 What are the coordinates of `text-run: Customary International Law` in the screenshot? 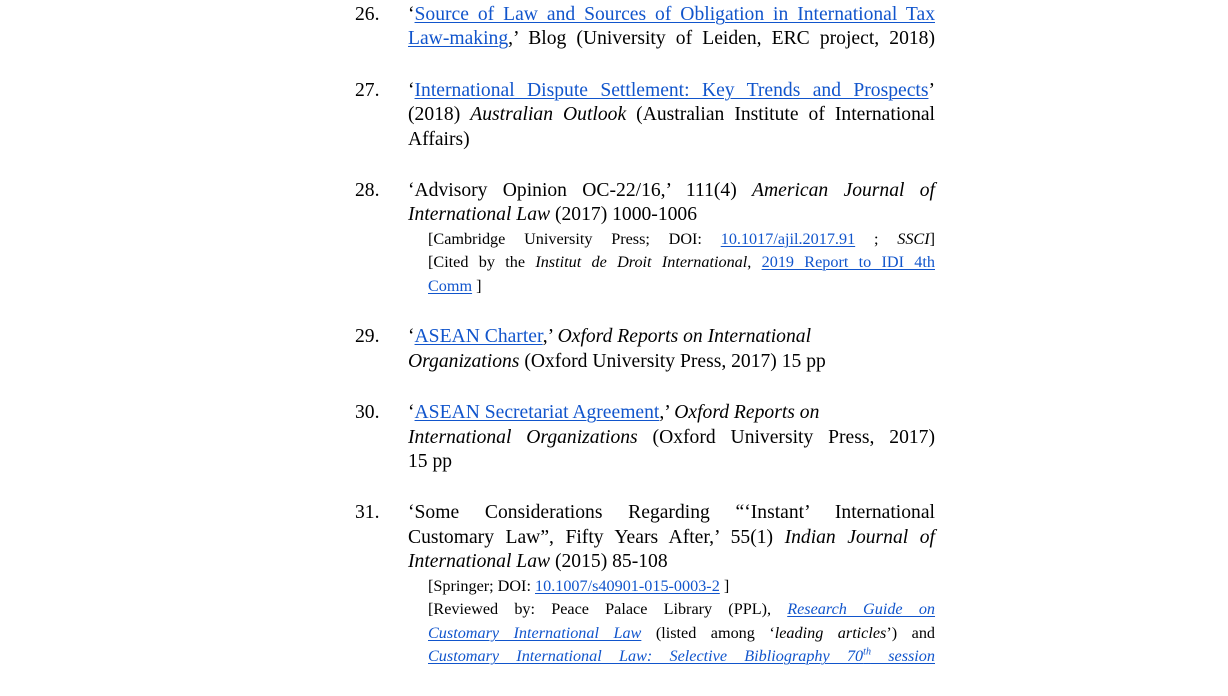 It's located at (535, 632).